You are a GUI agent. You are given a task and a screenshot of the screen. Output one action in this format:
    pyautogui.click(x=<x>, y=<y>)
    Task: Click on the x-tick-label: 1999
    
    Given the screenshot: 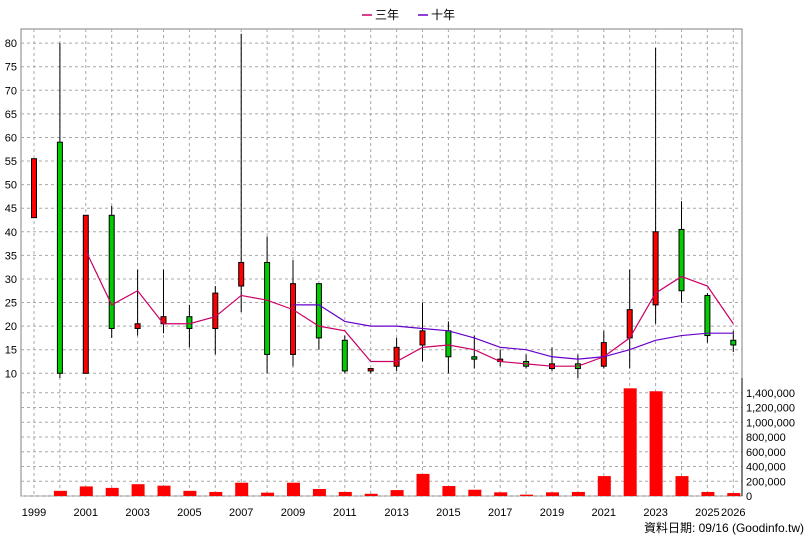 What is the action you would take?
    pyautogui.click(x=34, y=513)
    